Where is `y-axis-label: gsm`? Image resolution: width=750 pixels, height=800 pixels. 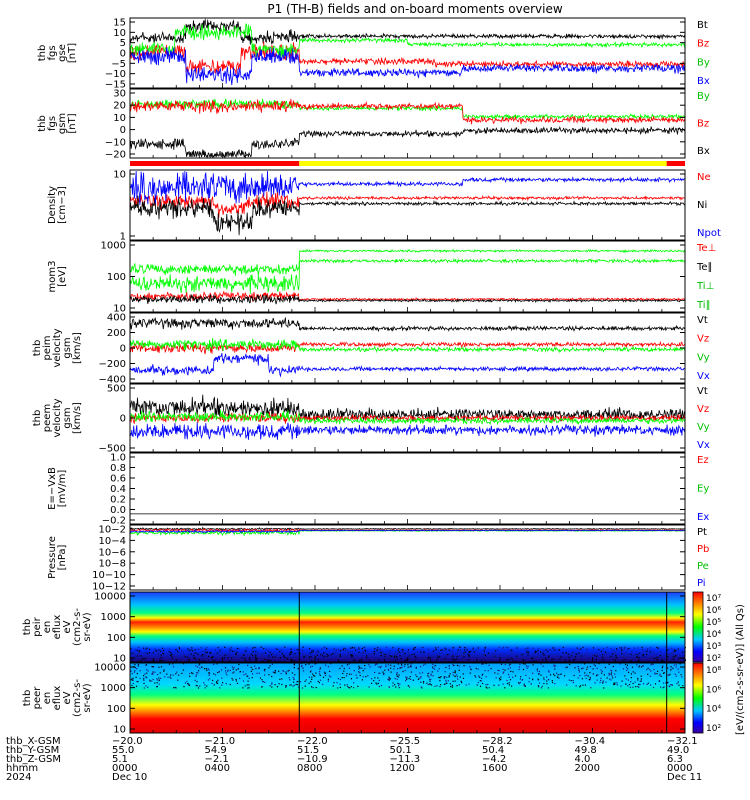
y-axis-label: gsm is located at coordinates (67, 347).